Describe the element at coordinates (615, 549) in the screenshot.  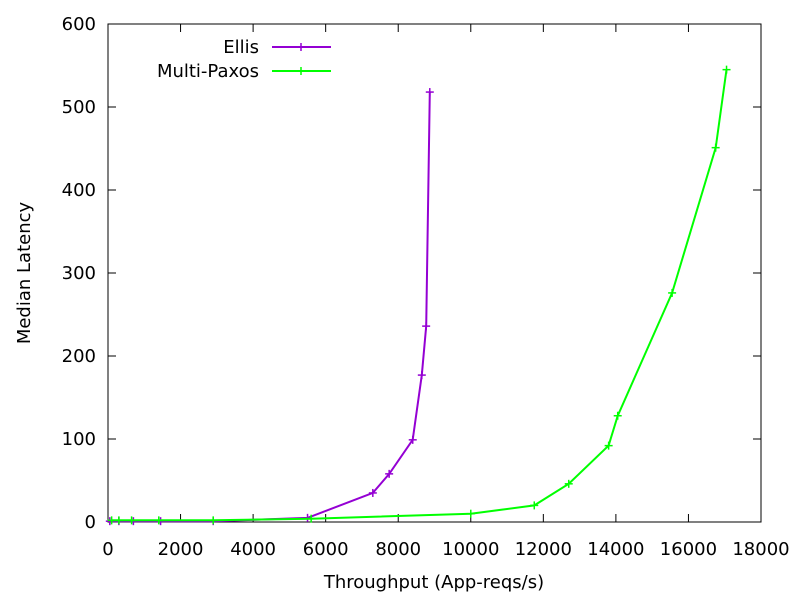
I see `x-tick-label: 14000` at that location.